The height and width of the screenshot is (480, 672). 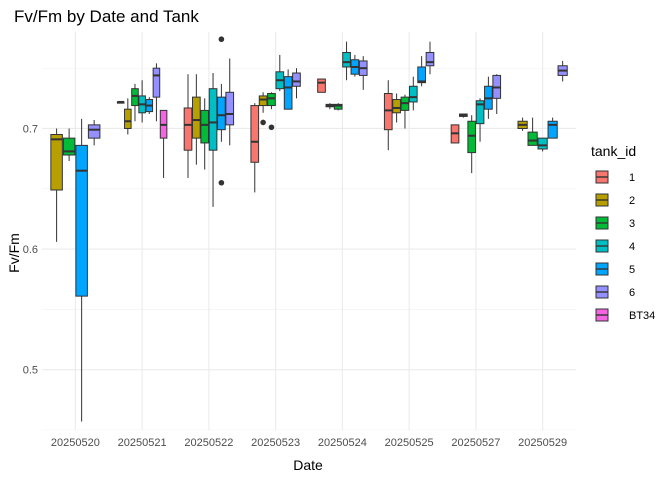 What do you see at coordinates (614, 200) in the screenshot?
I see `legend-item-2: 2` at bounding box center [614, 200].